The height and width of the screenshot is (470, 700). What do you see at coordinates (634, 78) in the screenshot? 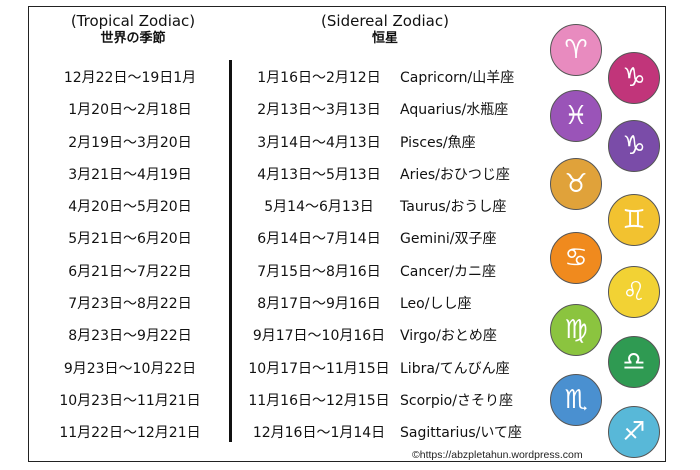
I see `lizard-icon: ♑` at bounding box center [634, 78].